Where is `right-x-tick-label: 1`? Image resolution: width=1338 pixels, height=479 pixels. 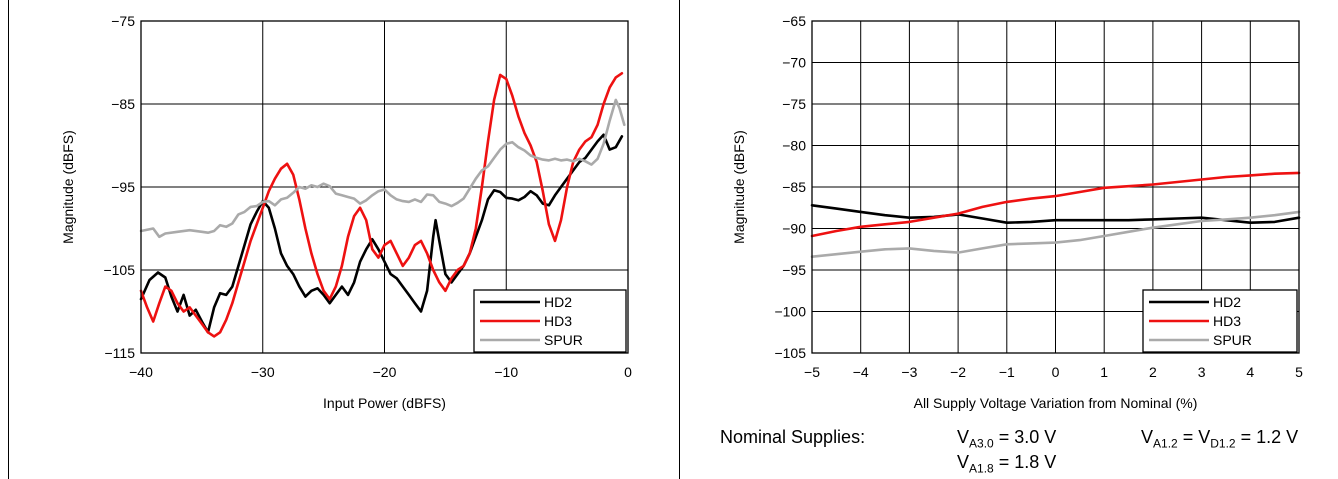
right-x-tick-label: 1 is located at coordinates (1104, 372).